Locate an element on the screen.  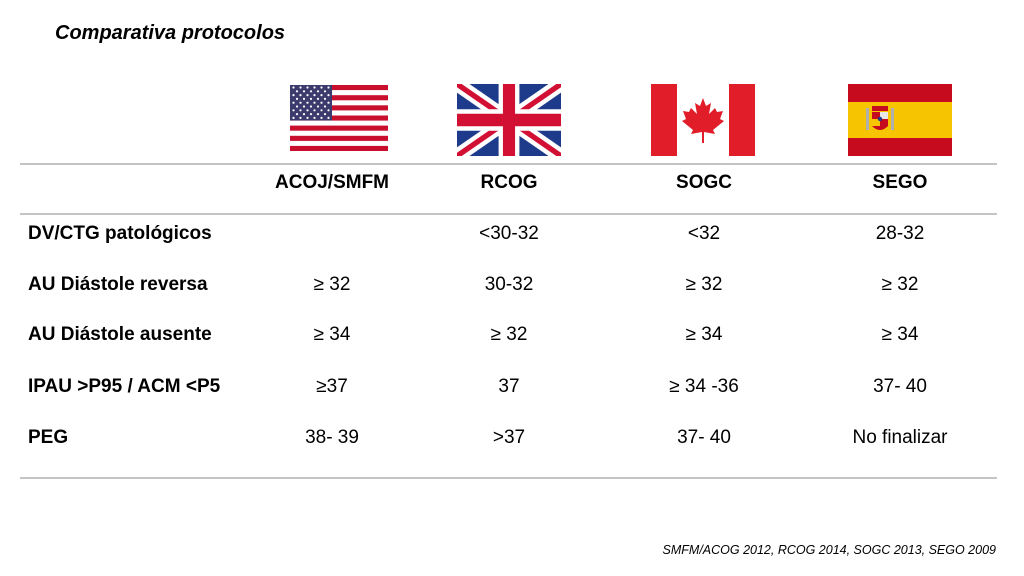
table-cell: >37 is located at coordinates (509, 437).